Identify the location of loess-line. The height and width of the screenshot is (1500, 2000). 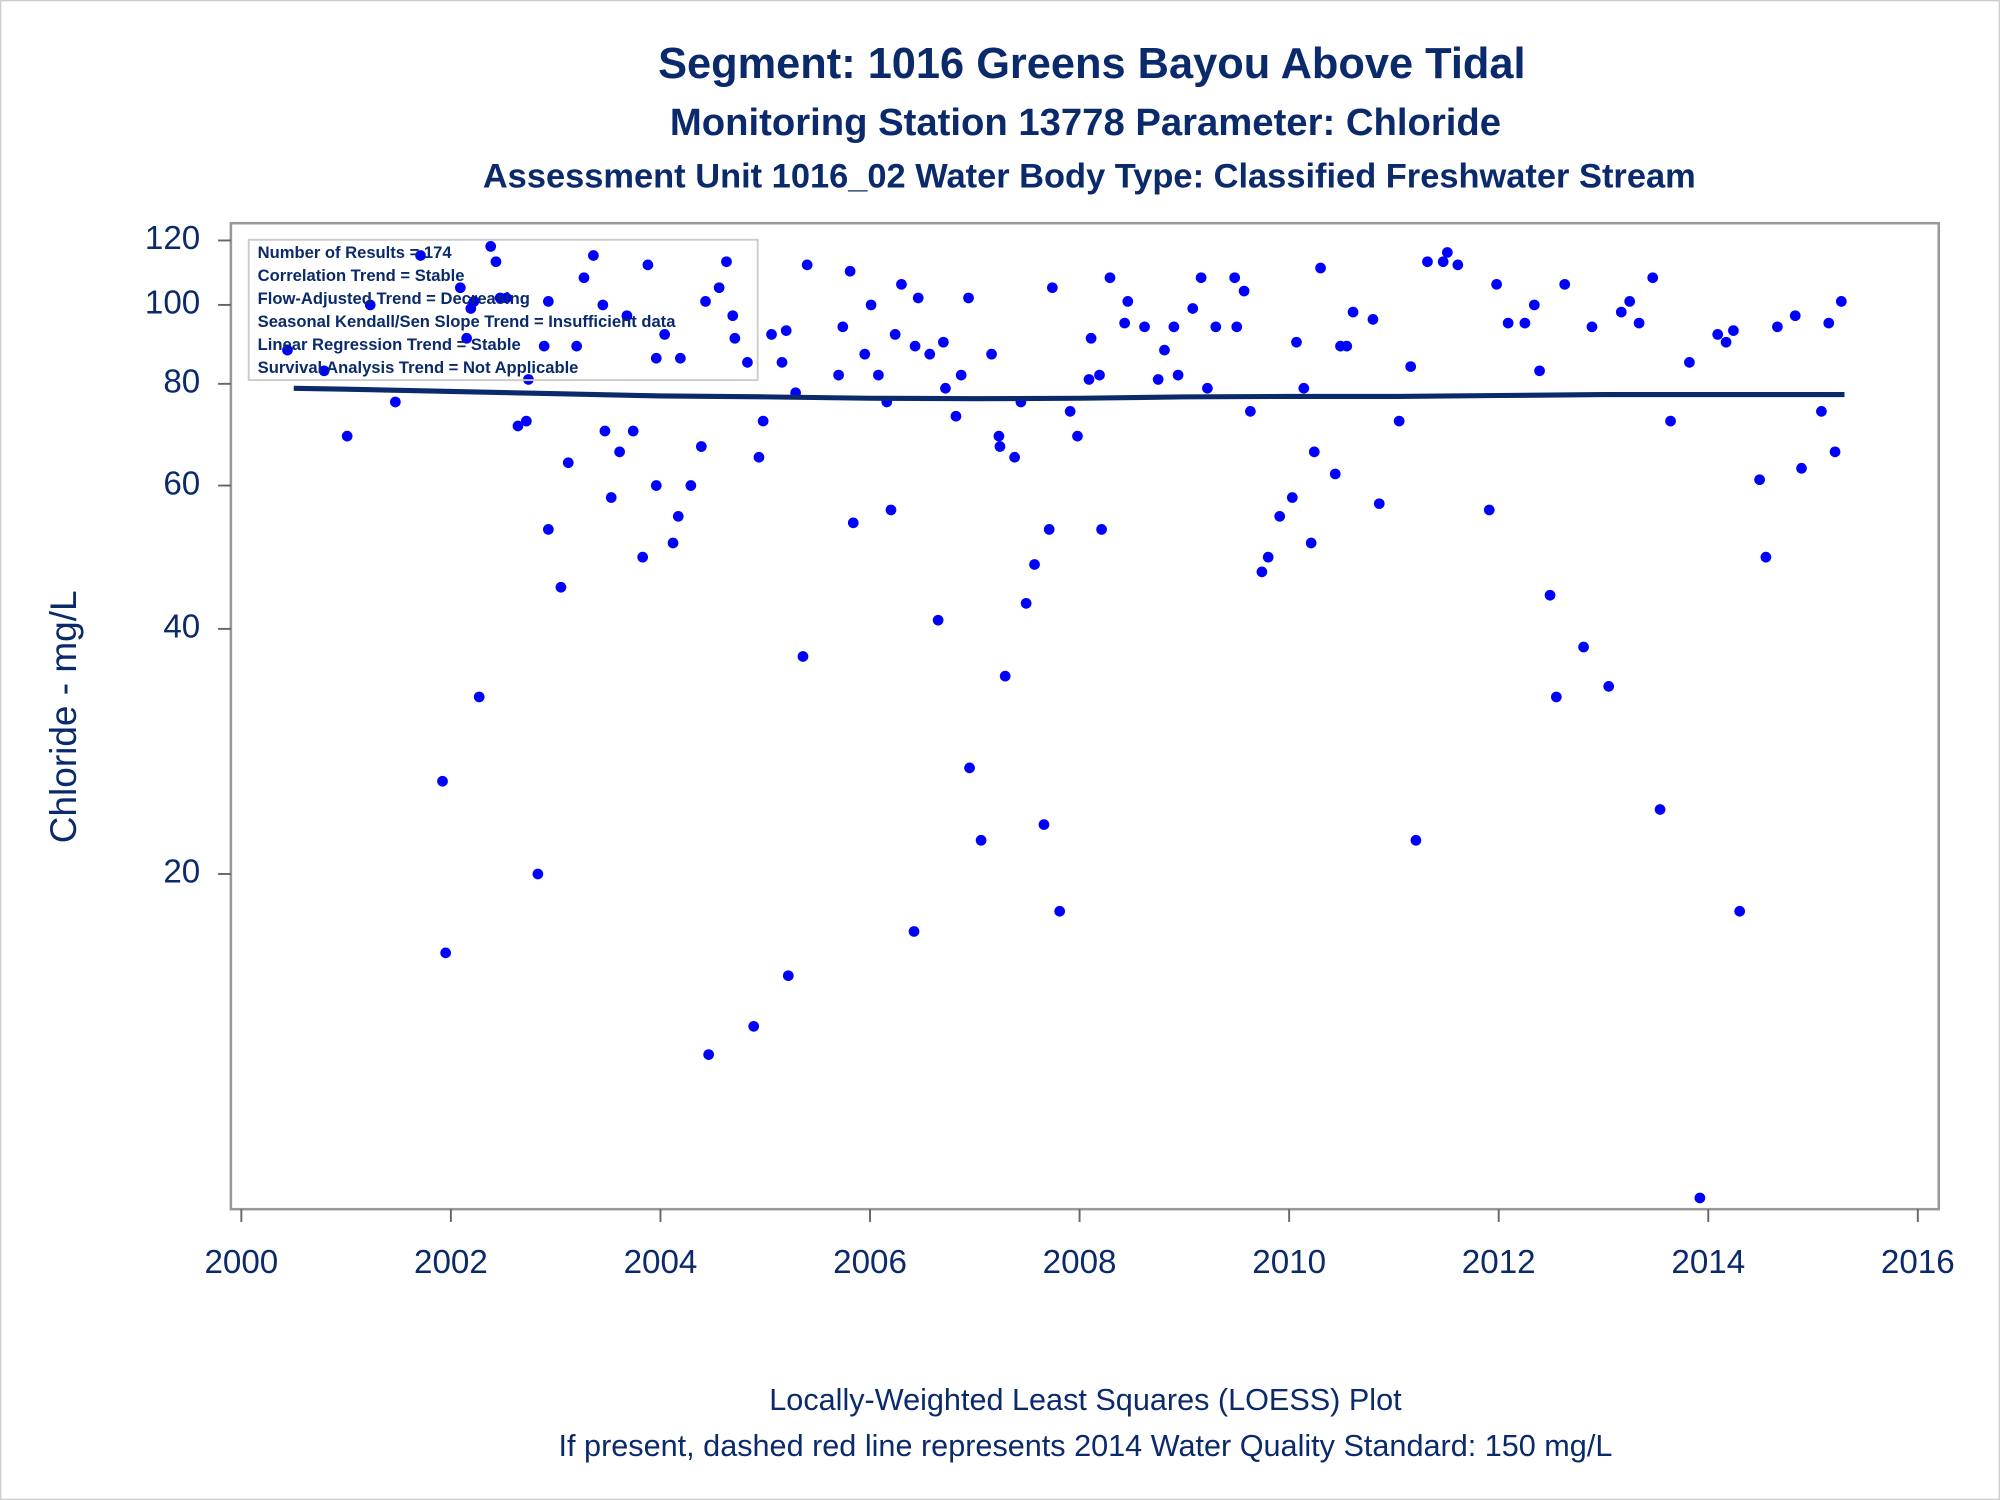
(1069, 393).